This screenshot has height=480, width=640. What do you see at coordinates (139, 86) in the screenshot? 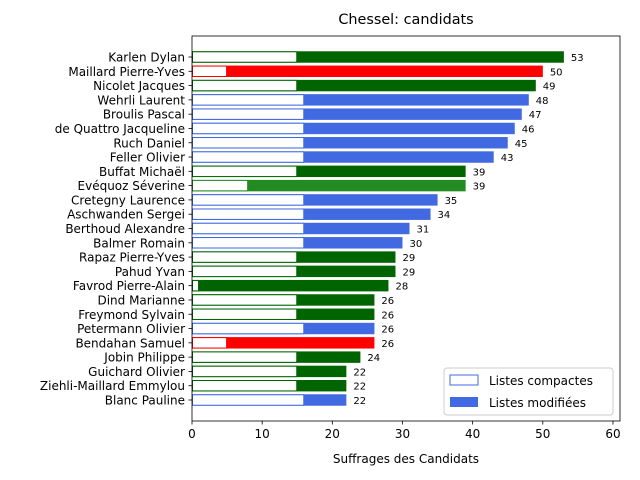
I see `y-tick-label: Nicolet Jacques` at bounding box center [139, 86].